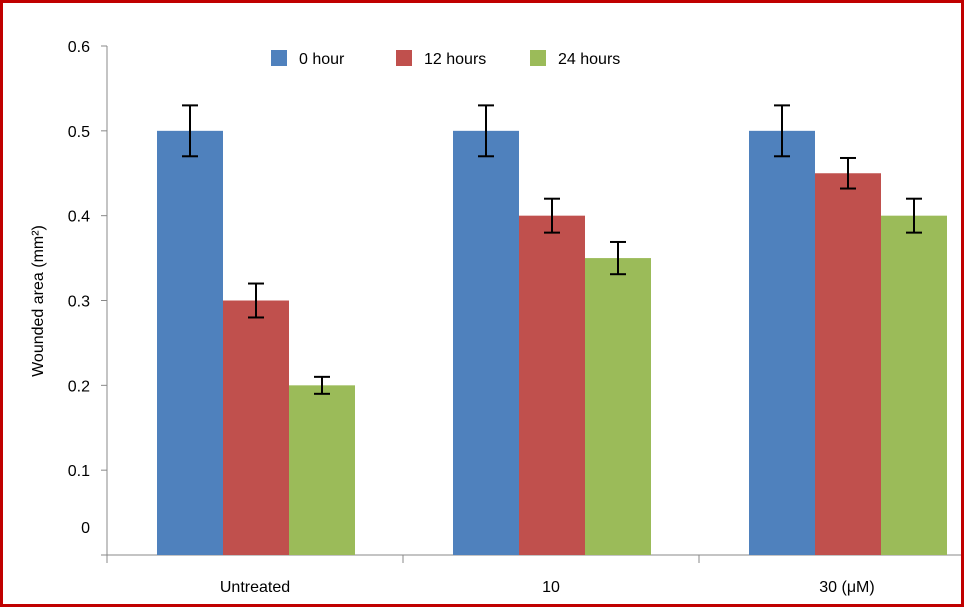 This screenshot has width=964, height=610. I want to click on y-axis-label: Wounded area (mm²), so click(38, 301).